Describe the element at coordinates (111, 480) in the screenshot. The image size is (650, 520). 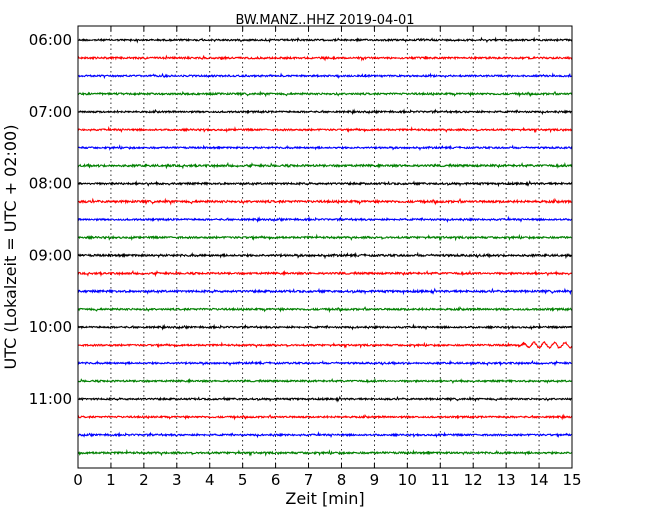
I see `x-tick-label: 1` at that location.